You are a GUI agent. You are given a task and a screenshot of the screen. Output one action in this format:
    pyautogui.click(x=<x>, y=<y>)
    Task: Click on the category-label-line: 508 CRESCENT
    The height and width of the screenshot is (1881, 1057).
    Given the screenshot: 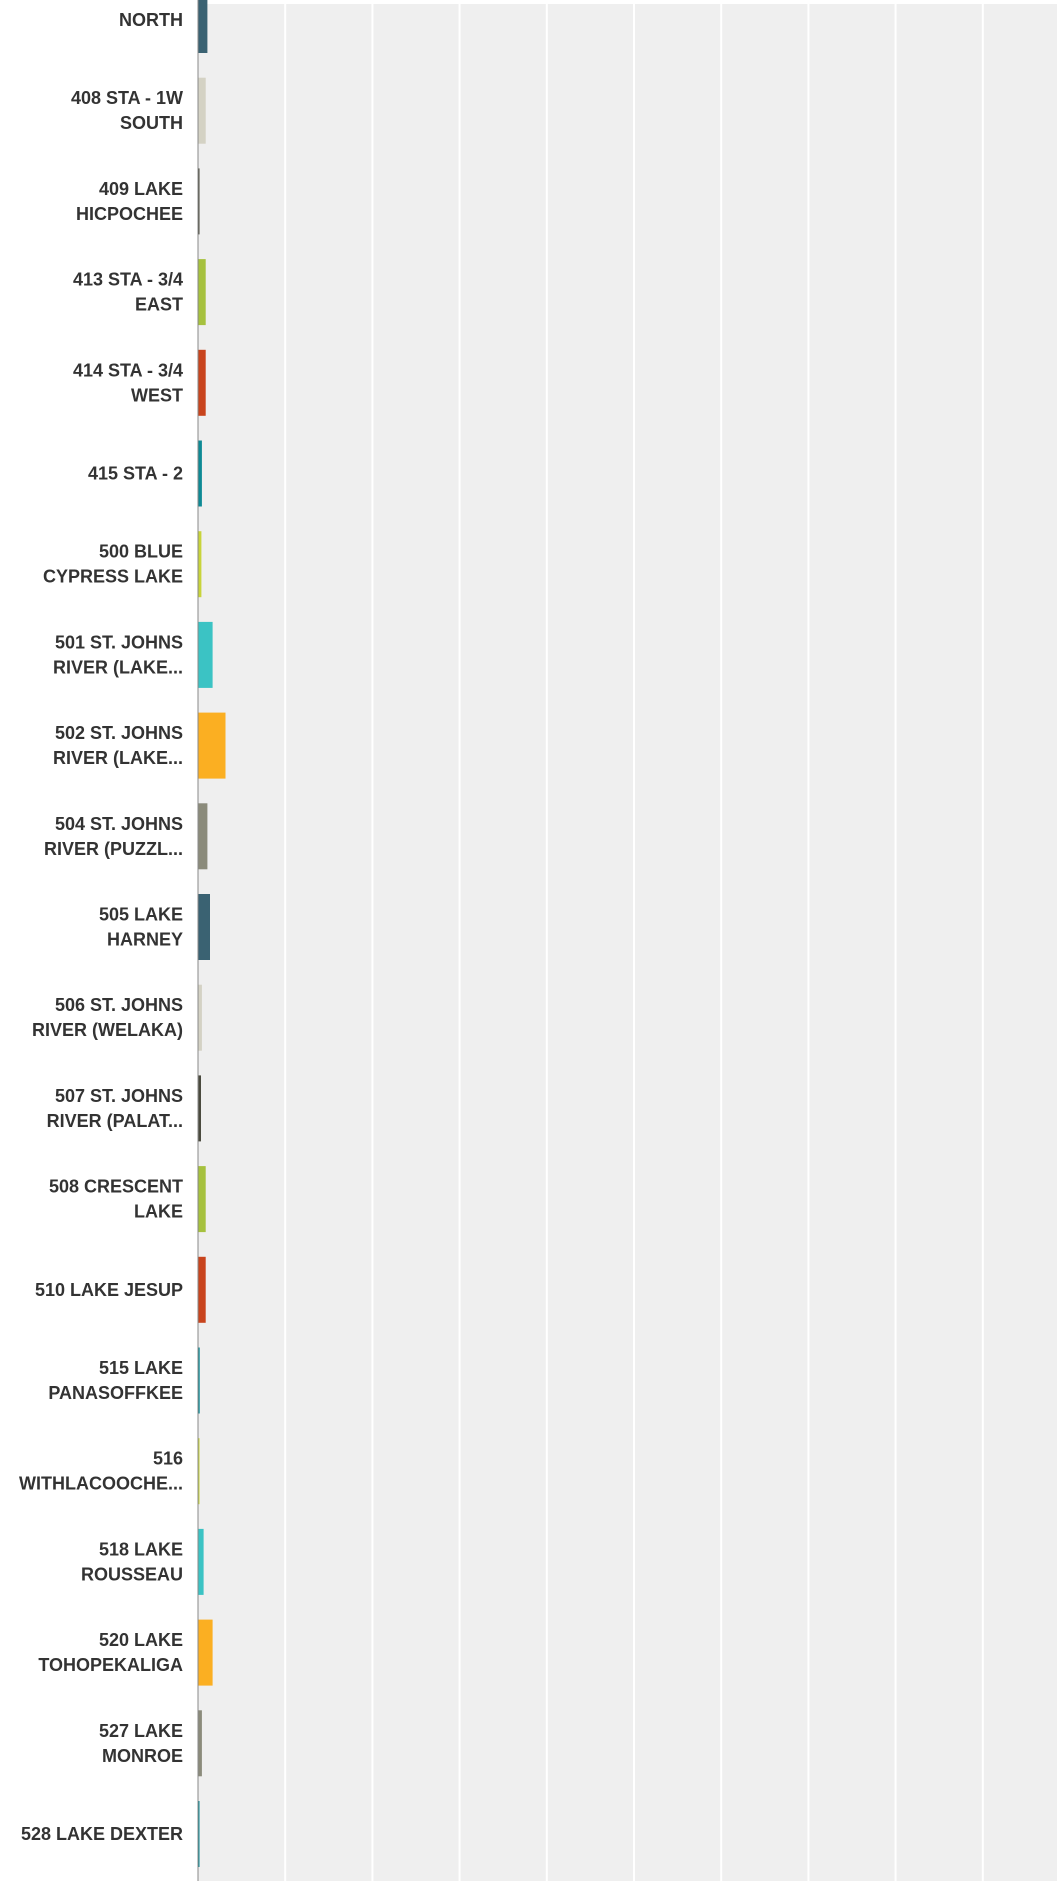 What is the action you would take?
    pyautogui.click(x=116, y=1187)
    